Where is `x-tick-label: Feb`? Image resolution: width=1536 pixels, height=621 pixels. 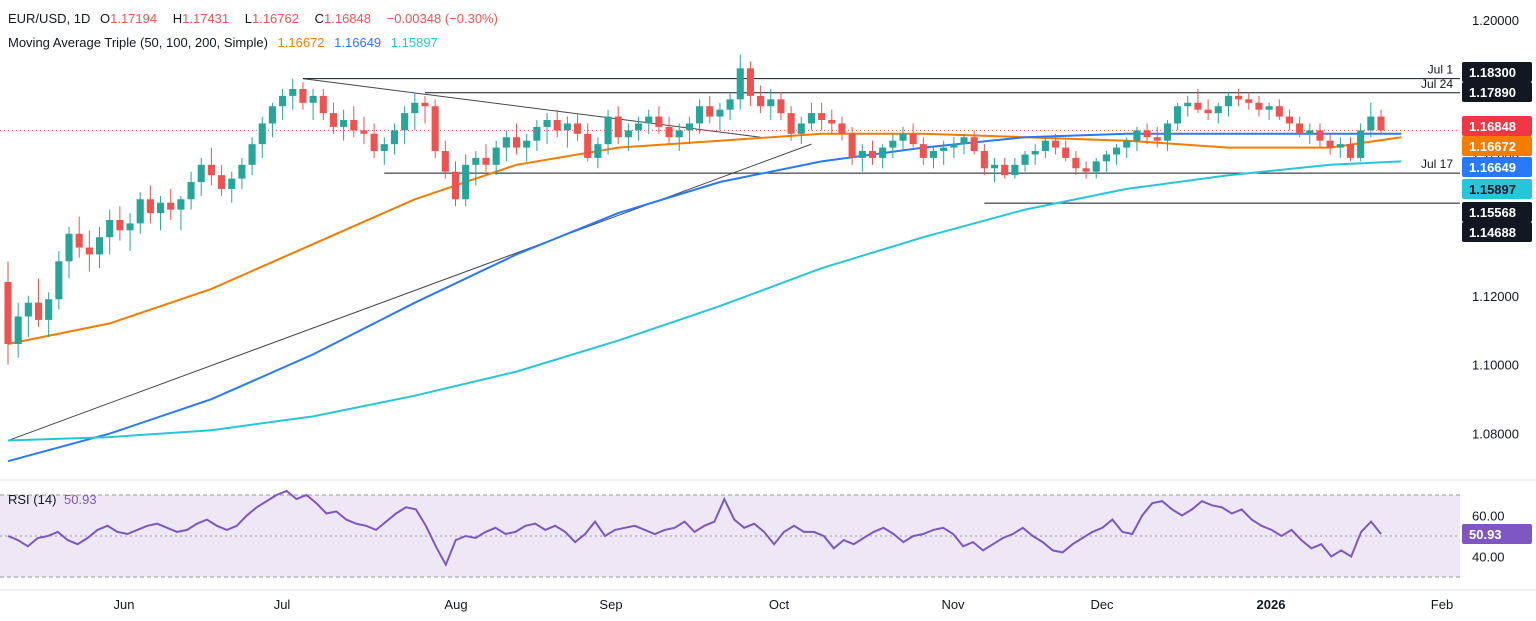
x-tick-label: Feb is located at coordinates (1442, 604).